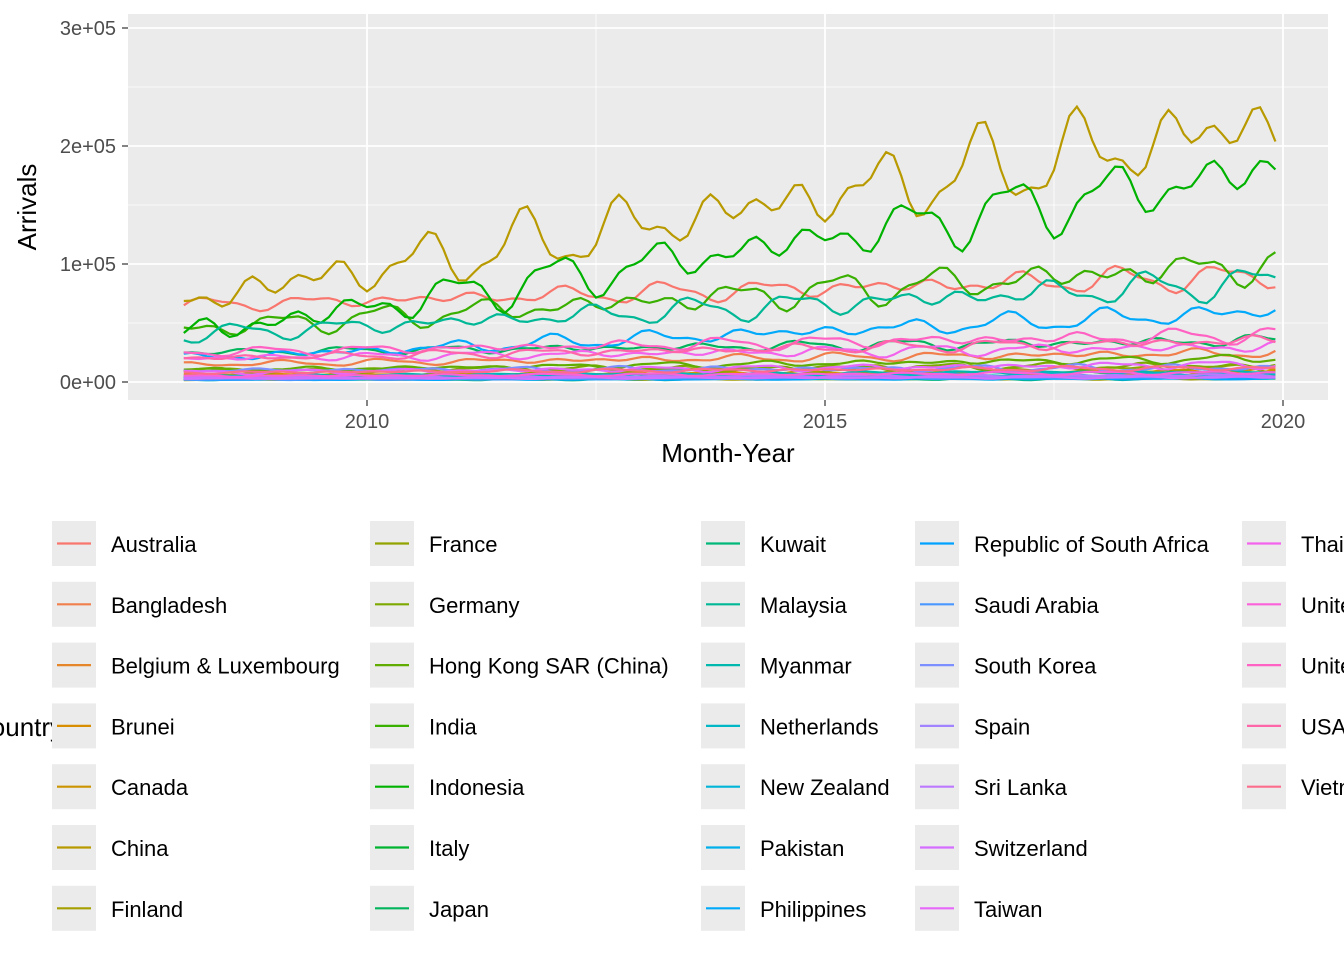  What do you see at coordinates (1322, 544) in the screenshot?
I see `legend-label: Thailand` at bounding box center [1322, 544].